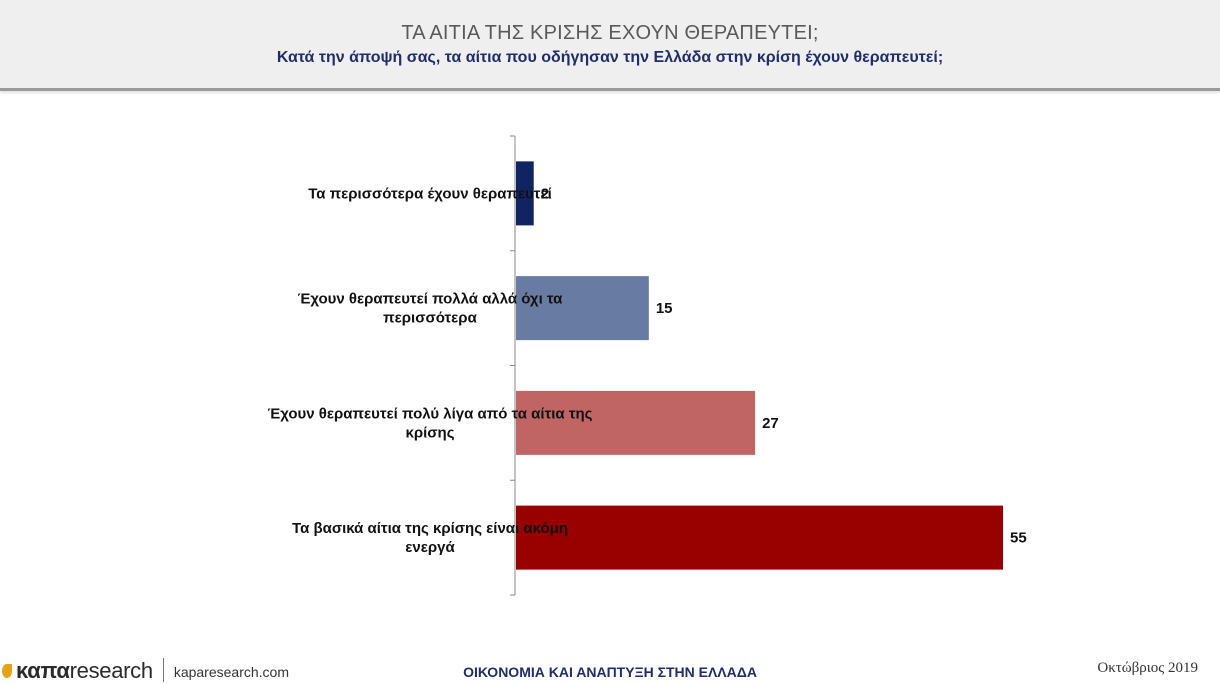  I want to click on brand-url: kaparesearch.com, so click(231, 672).